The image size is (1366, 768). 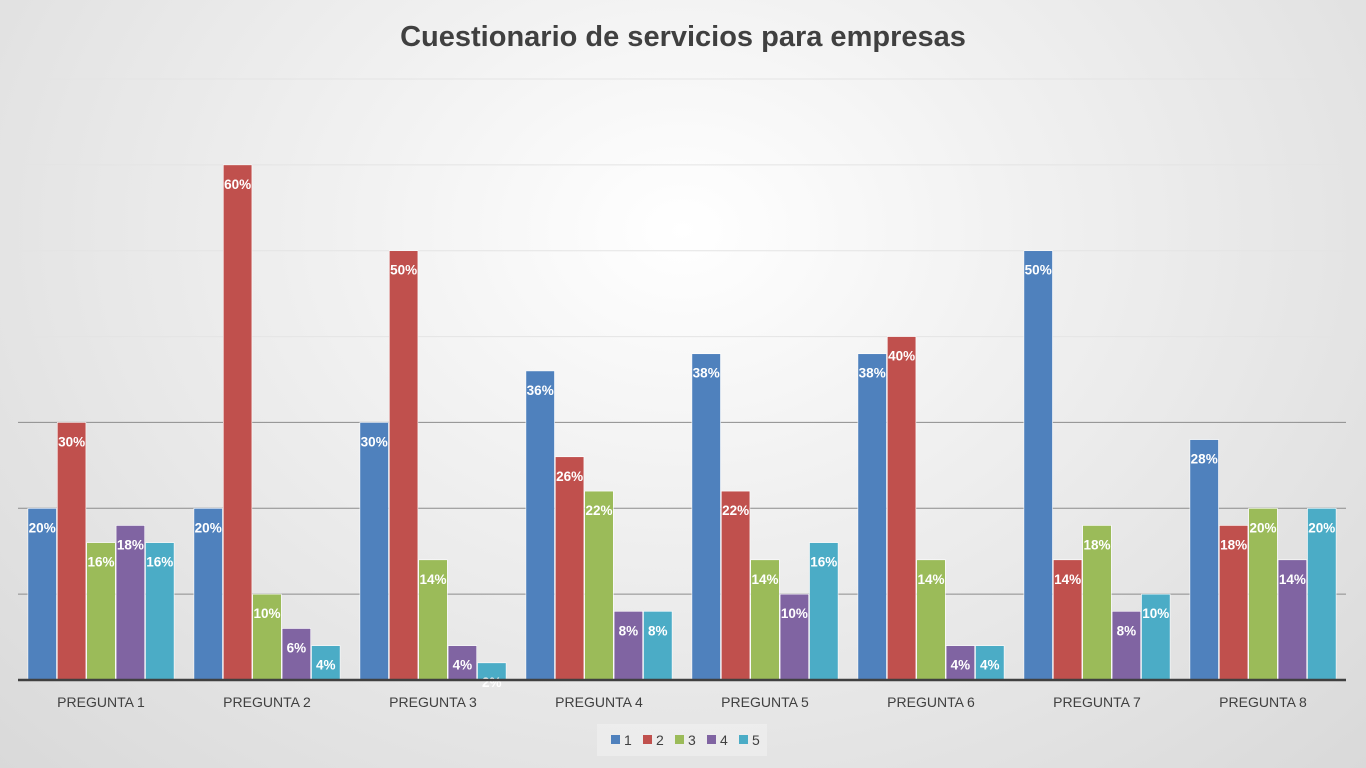 What do you see at coordinates (660, 740) in the screenshot?
I see `legend-label-2: 2` at bounding box center [660, 740].